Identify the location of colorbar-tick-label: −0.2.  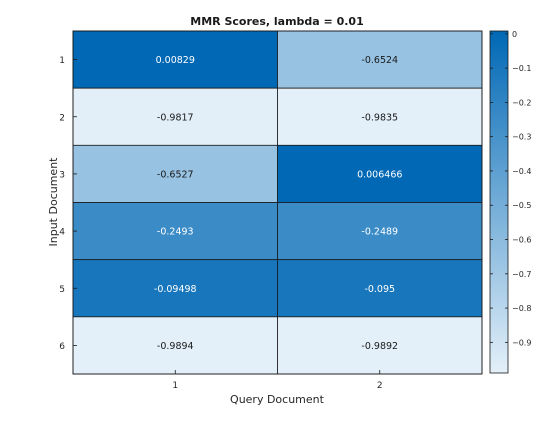
(521, 102).